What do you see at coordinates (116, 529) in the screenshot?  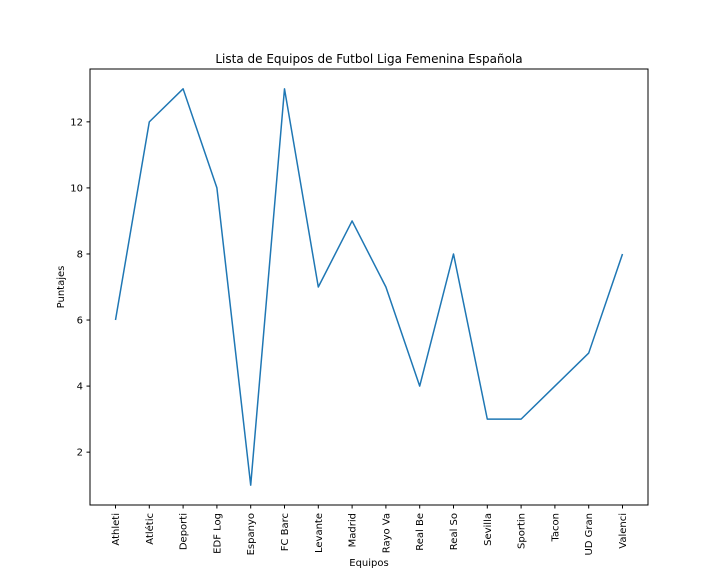 I see `x-tick-label: Athleti` at bounding box center [116, 529].